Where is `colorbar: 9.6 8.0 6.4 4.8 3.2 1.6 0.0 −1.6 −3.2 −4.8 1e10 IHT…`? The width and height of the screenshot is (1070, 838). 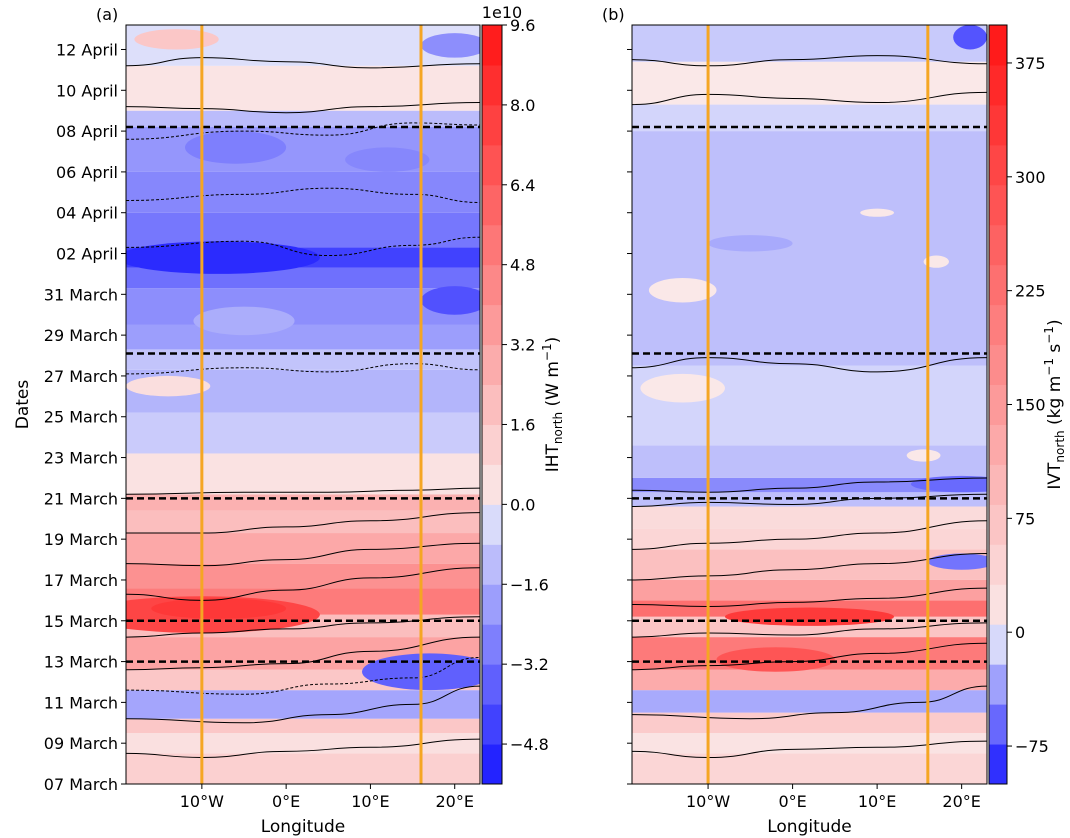 colorbar: 9.6 8.0 6.4 4.8 3.2 1.6 0.0 −1.6 −3.2 −4.8 1e10 IHT… is located at coordinates (523, 394).